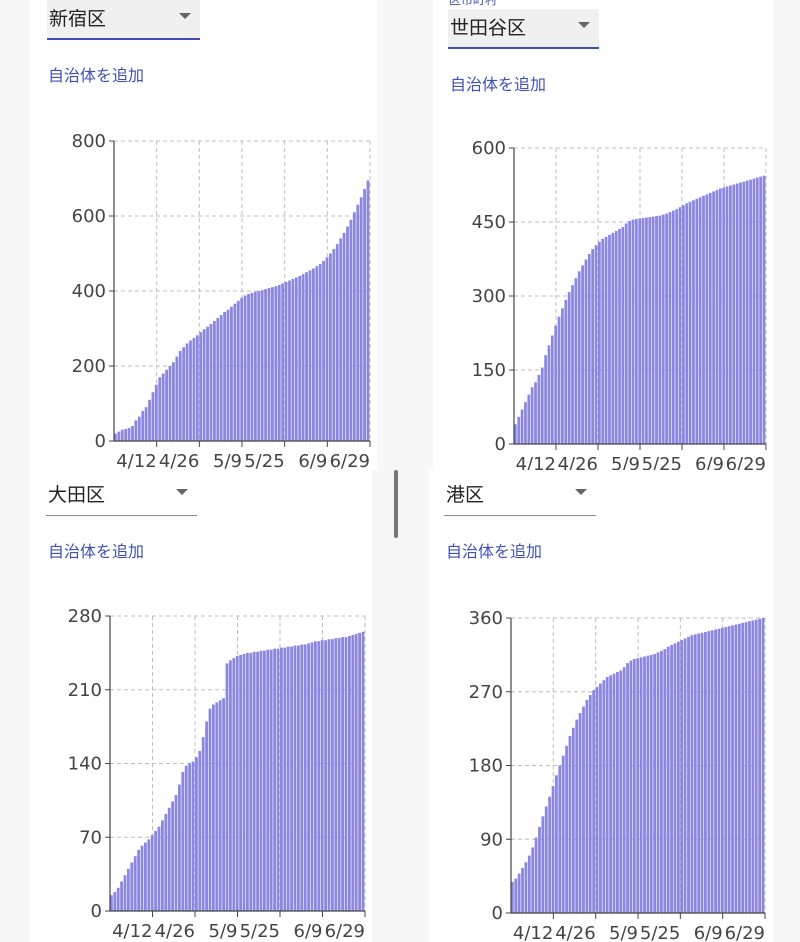 Image resolution: width=800 pixels, height=942 pixels. What do you see at coordinates (132, 931) in the screenshot?
I see `x-tick-label: 4/12` at bounding box center [132, 931].